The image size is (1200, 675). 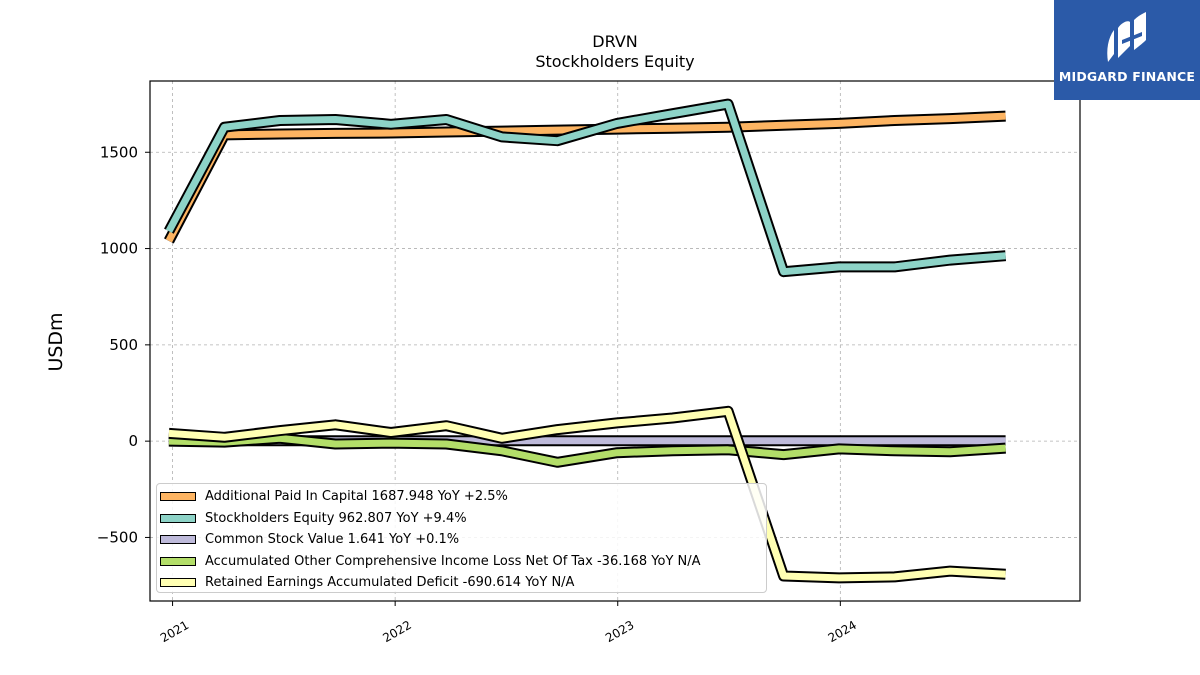 I want to click on x-tick-label: 2022, so click(x=396, y=631).